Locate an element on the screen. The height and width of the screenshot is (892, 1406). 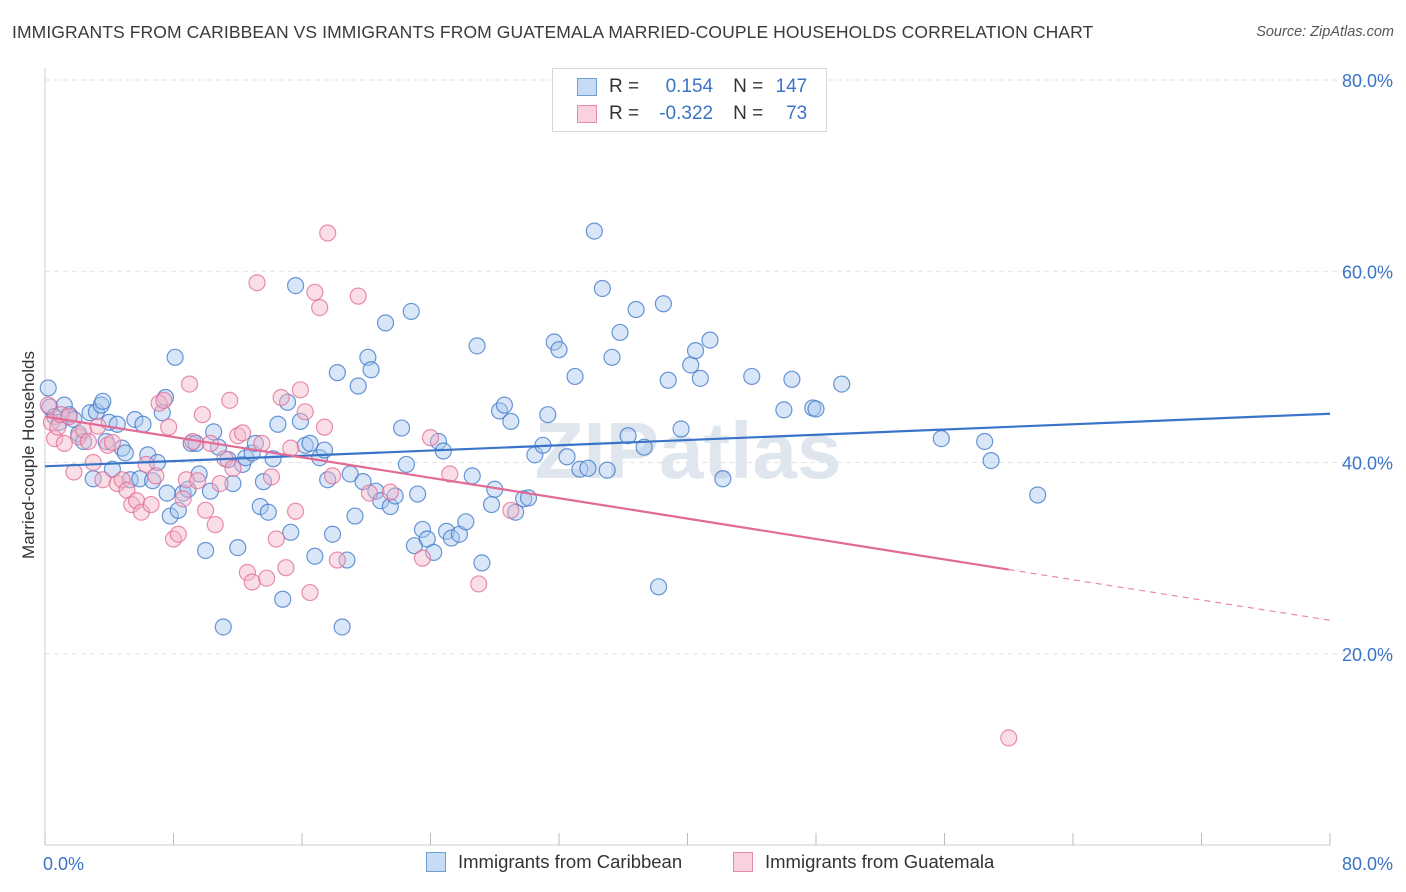
legend-item-guatemala: Immigrants from Guatemala is located at coordinates (863, 862).